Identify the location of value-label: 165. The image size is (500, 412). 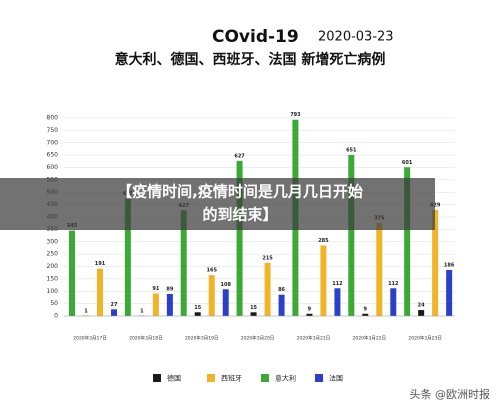
(211, 271).